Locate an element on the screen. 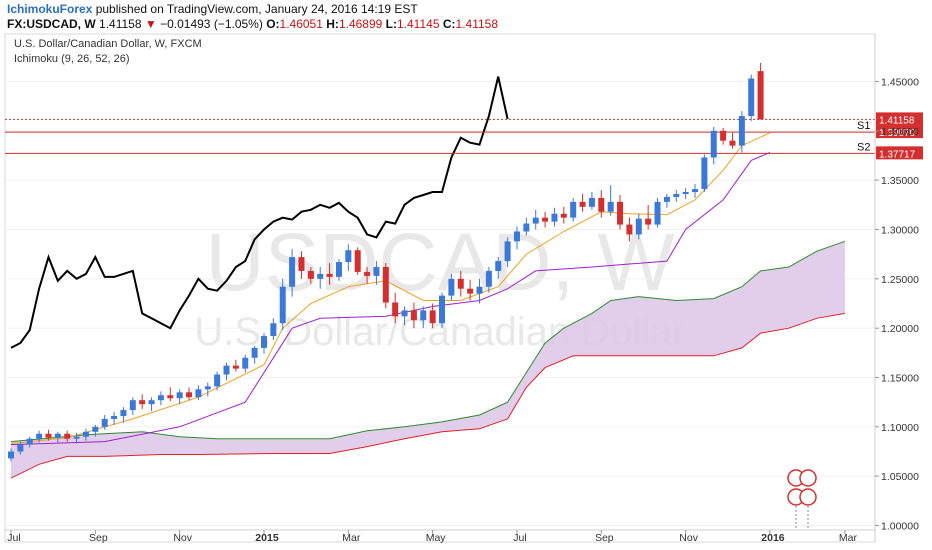 The image size is (932, 550). level-tag-bg-s1 is located at coordinates (899, 132).